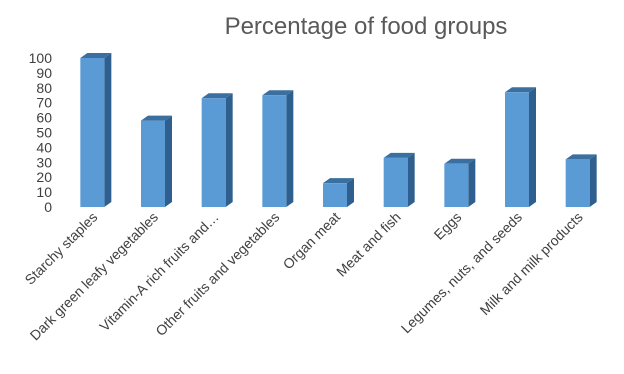 Image resolution: width=624 pixels, height=374 pixels. Describe the element at coordinates (44, 73) in the screenshot. I see `y-tick-label: 90` at that location.